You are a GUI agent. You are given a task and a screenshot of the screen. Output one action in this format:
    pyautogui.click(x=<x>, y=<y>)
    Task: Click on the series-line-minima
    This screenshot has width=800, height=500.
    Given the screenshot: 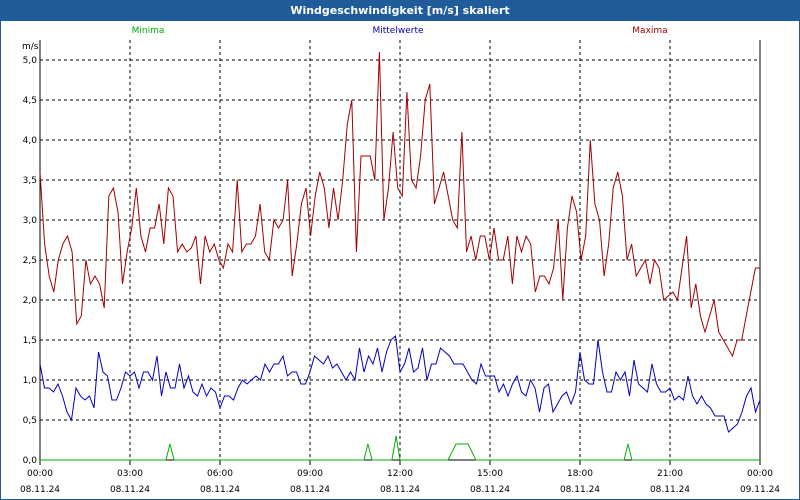 What is the action you would take?
    pyautogui.click(x=400, y=448)
    